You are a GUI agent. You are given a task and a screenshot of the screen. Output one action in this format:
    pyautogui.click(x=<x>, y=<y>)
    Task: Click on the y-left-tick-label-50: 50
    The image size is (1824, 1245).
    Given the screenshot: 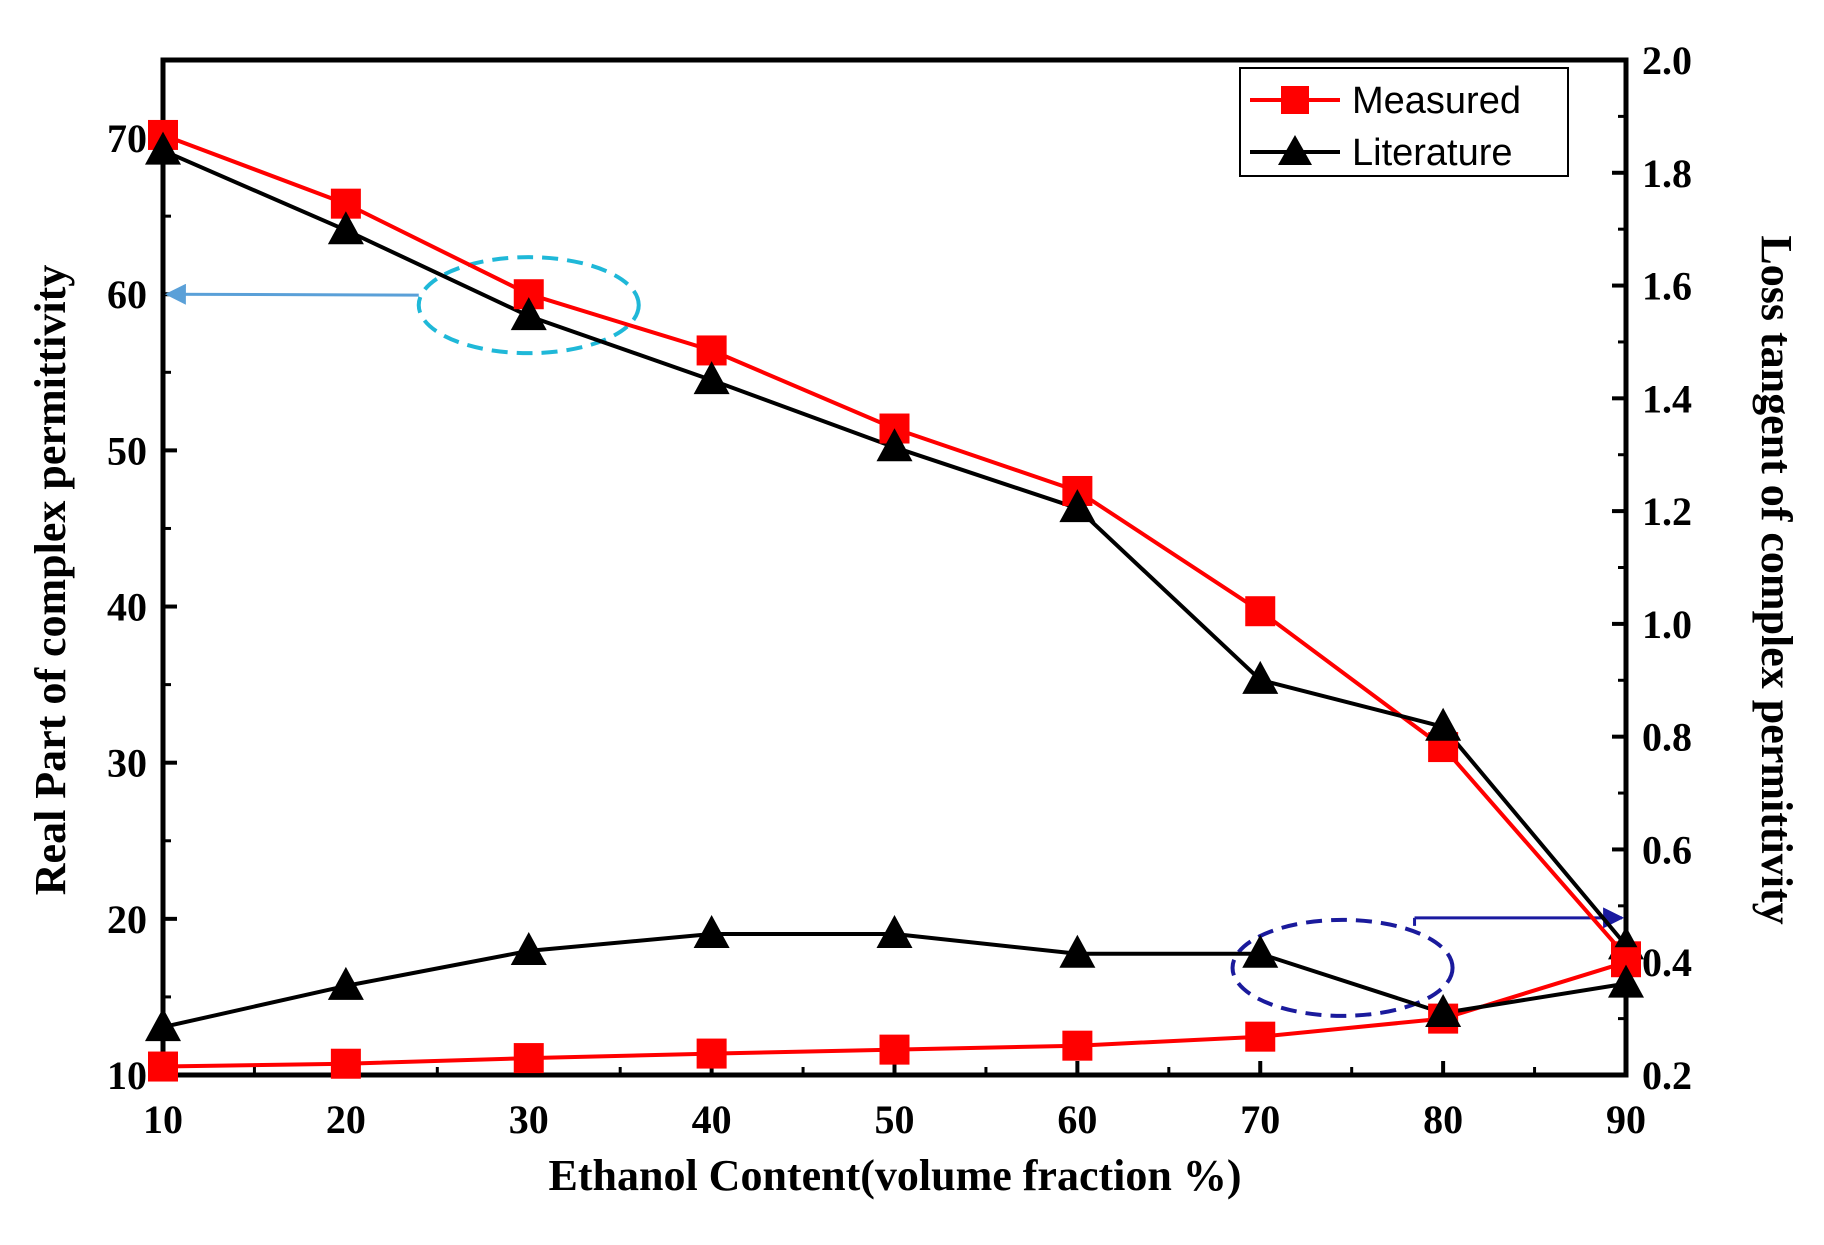 What is the action you would take?
    pyautogui.click(x=127, y=450)
    